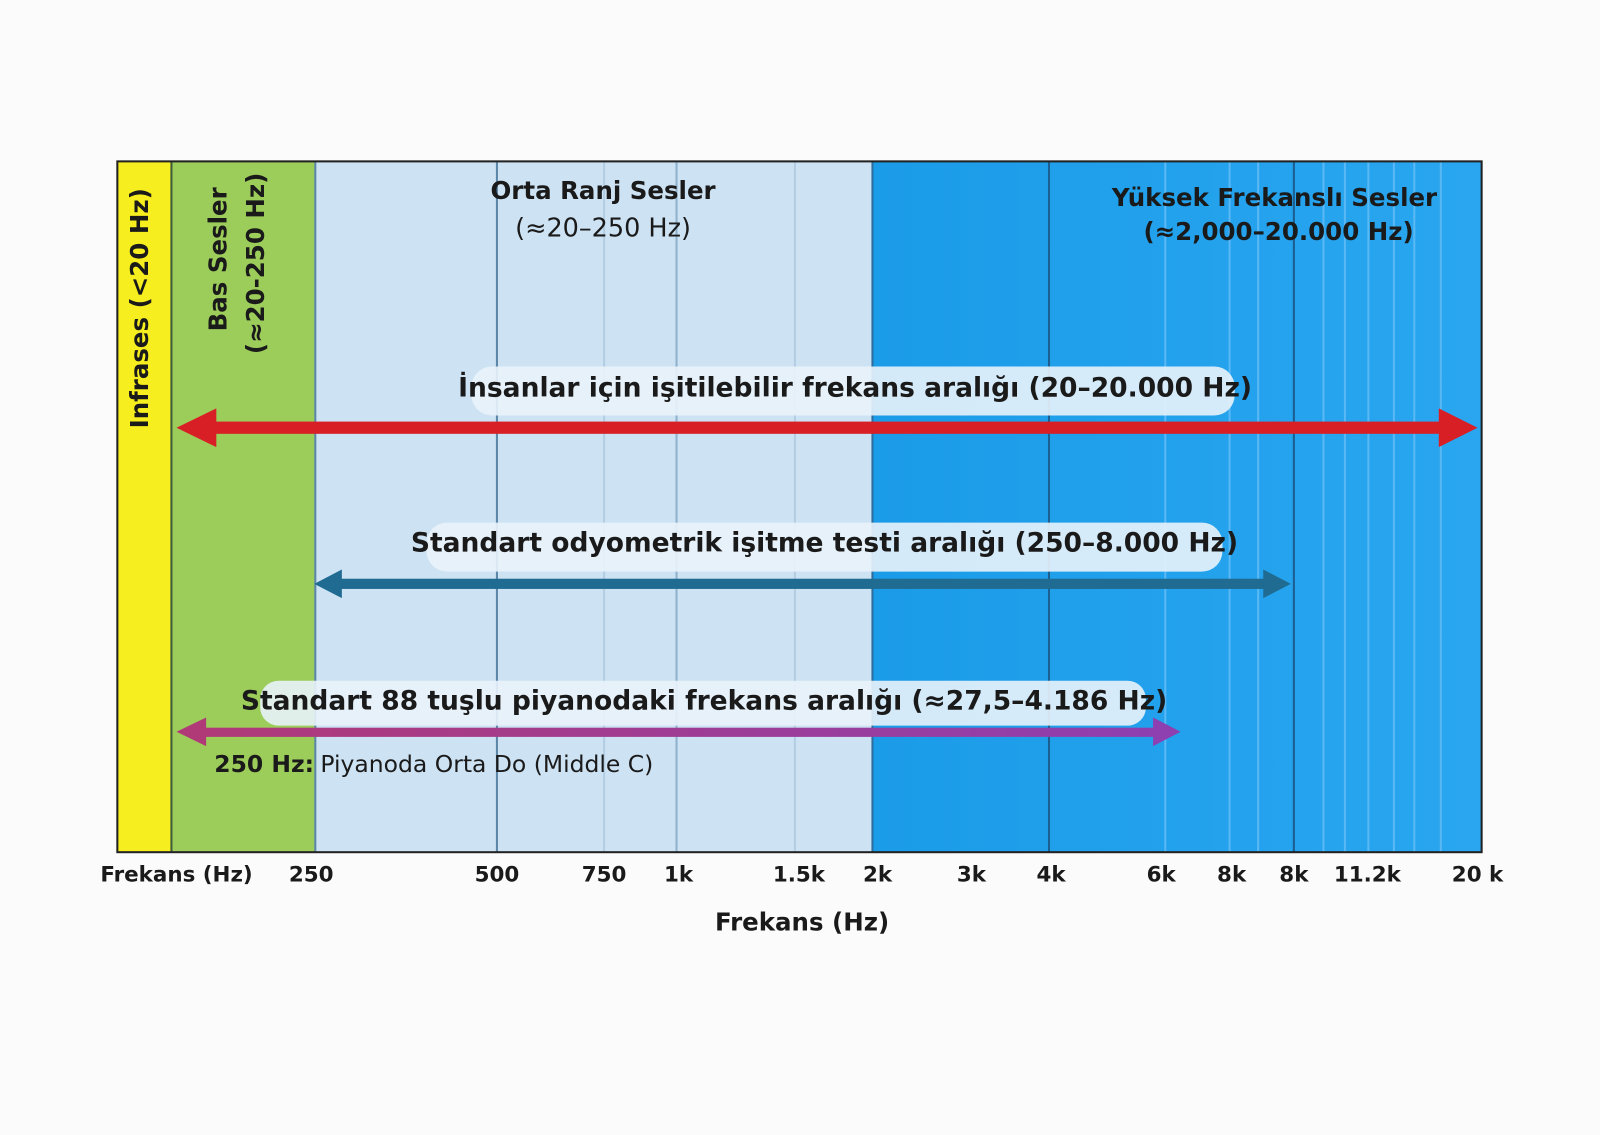 Image resolution: width=1600 pixels, height=1135 pixels. Describe the element at coordinates (1478, 875) in the screenshot. I see `tick-label: 20 k` at that location.